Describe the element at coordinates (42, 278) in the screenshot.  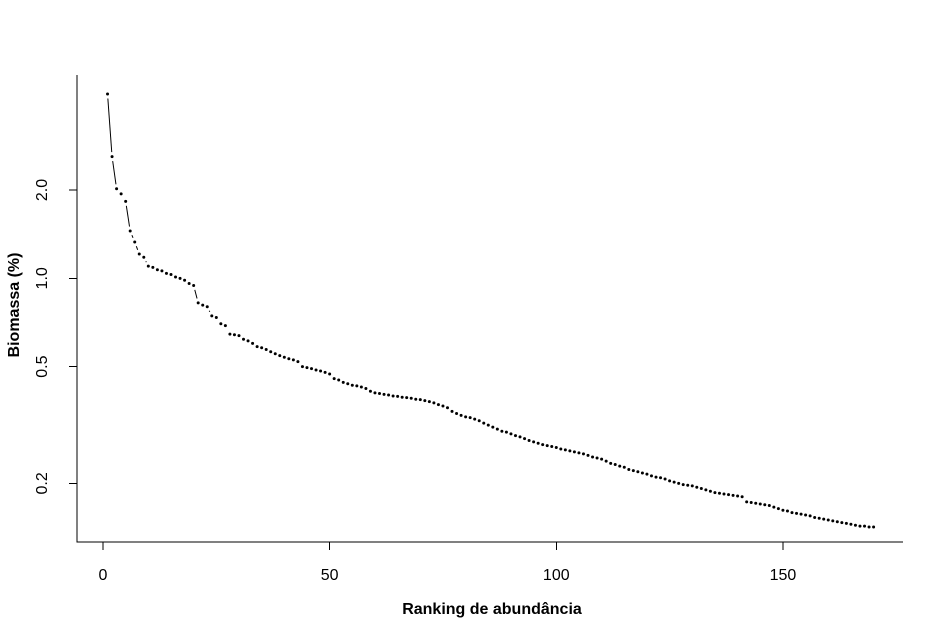
I see `y-tick-label: 1.0` at that location.